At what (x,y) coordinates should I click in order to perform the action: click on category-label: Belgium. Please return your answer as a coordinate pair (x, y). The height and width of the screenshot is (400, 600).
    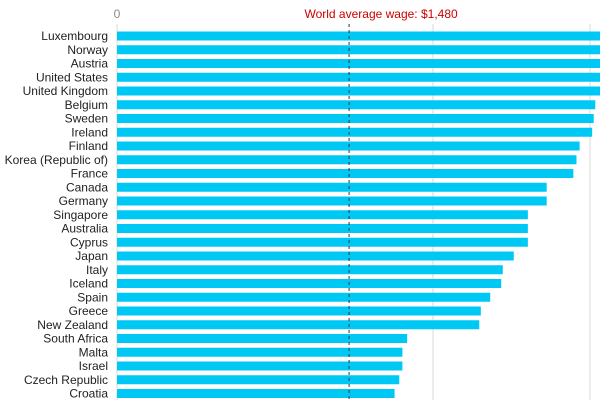
    Looking at the image, I should click on (86, 105).